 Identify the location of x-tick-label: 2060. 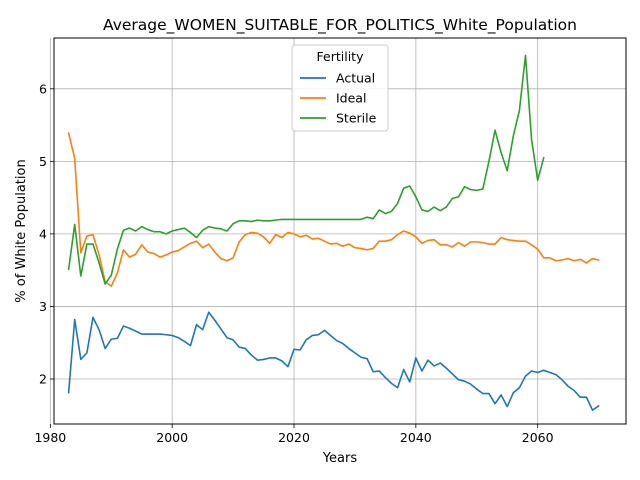
(538, 437).